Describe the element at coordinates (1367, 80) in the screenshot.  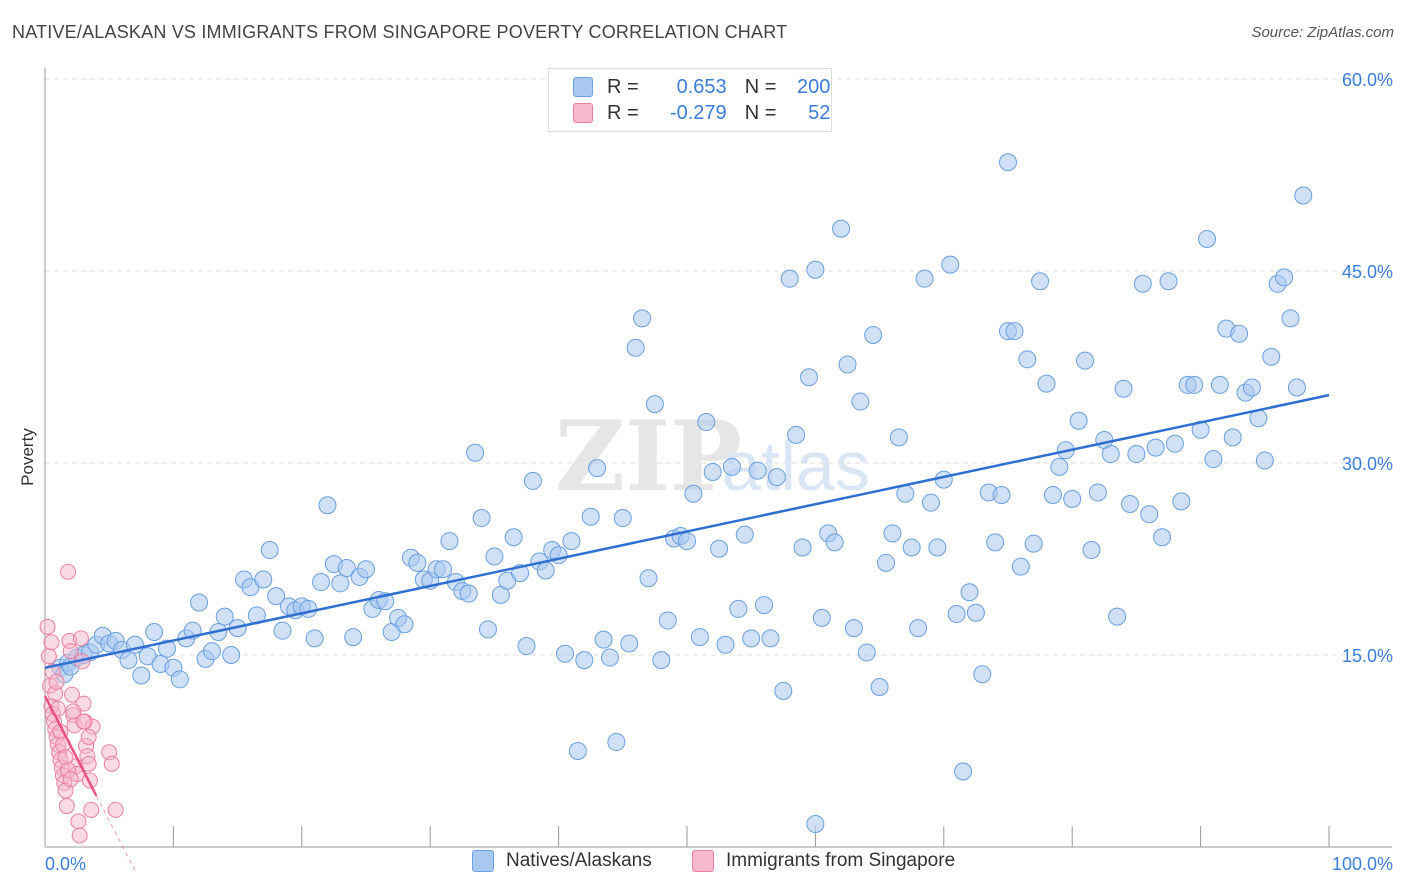
I see `y-tick-label: 60.0%` at that location.